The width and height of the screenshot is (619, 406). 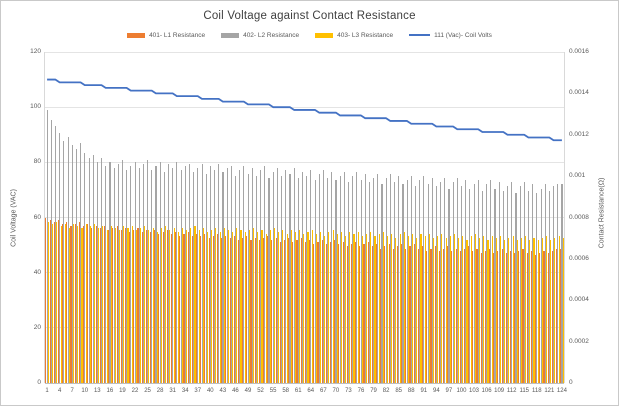 I want to click on left-axis-tick-label: 20, so click(x=37, y=327).